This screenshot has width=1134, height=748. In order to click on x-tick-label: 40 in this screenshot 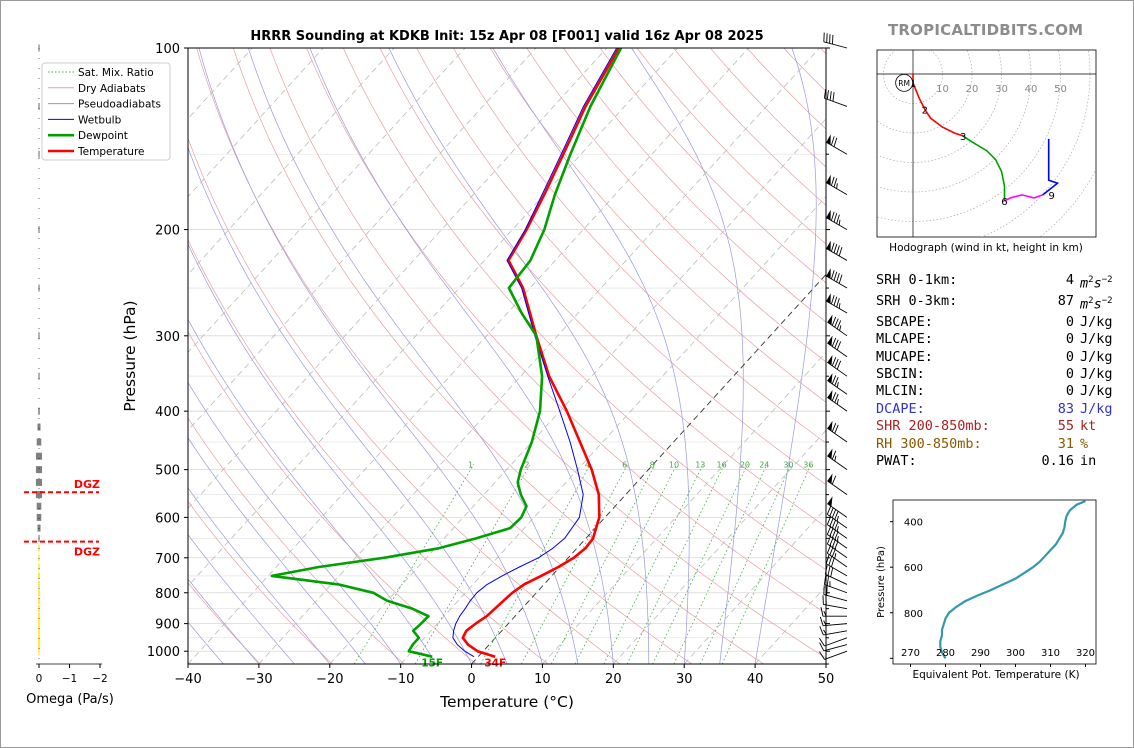, I will do `click(755, 679)`.